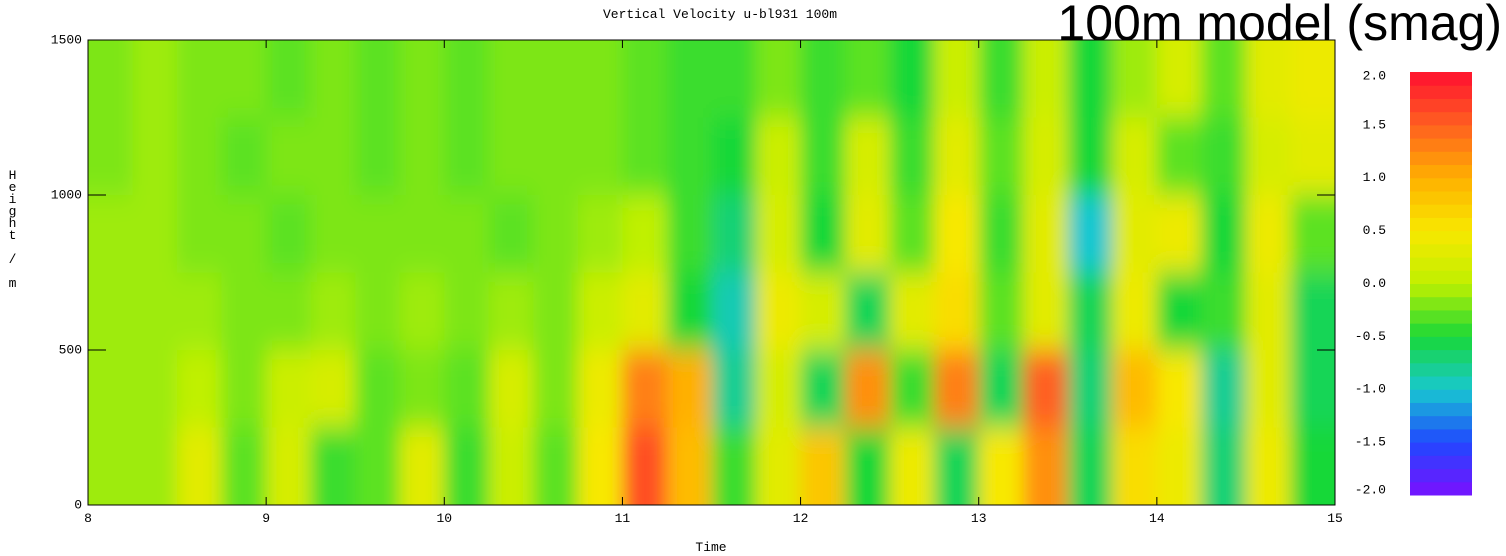  What do you see at coordinates (66, 39) in the screenshot?
I see `y-tick-label: 1500` at bounding box center [66, 39].